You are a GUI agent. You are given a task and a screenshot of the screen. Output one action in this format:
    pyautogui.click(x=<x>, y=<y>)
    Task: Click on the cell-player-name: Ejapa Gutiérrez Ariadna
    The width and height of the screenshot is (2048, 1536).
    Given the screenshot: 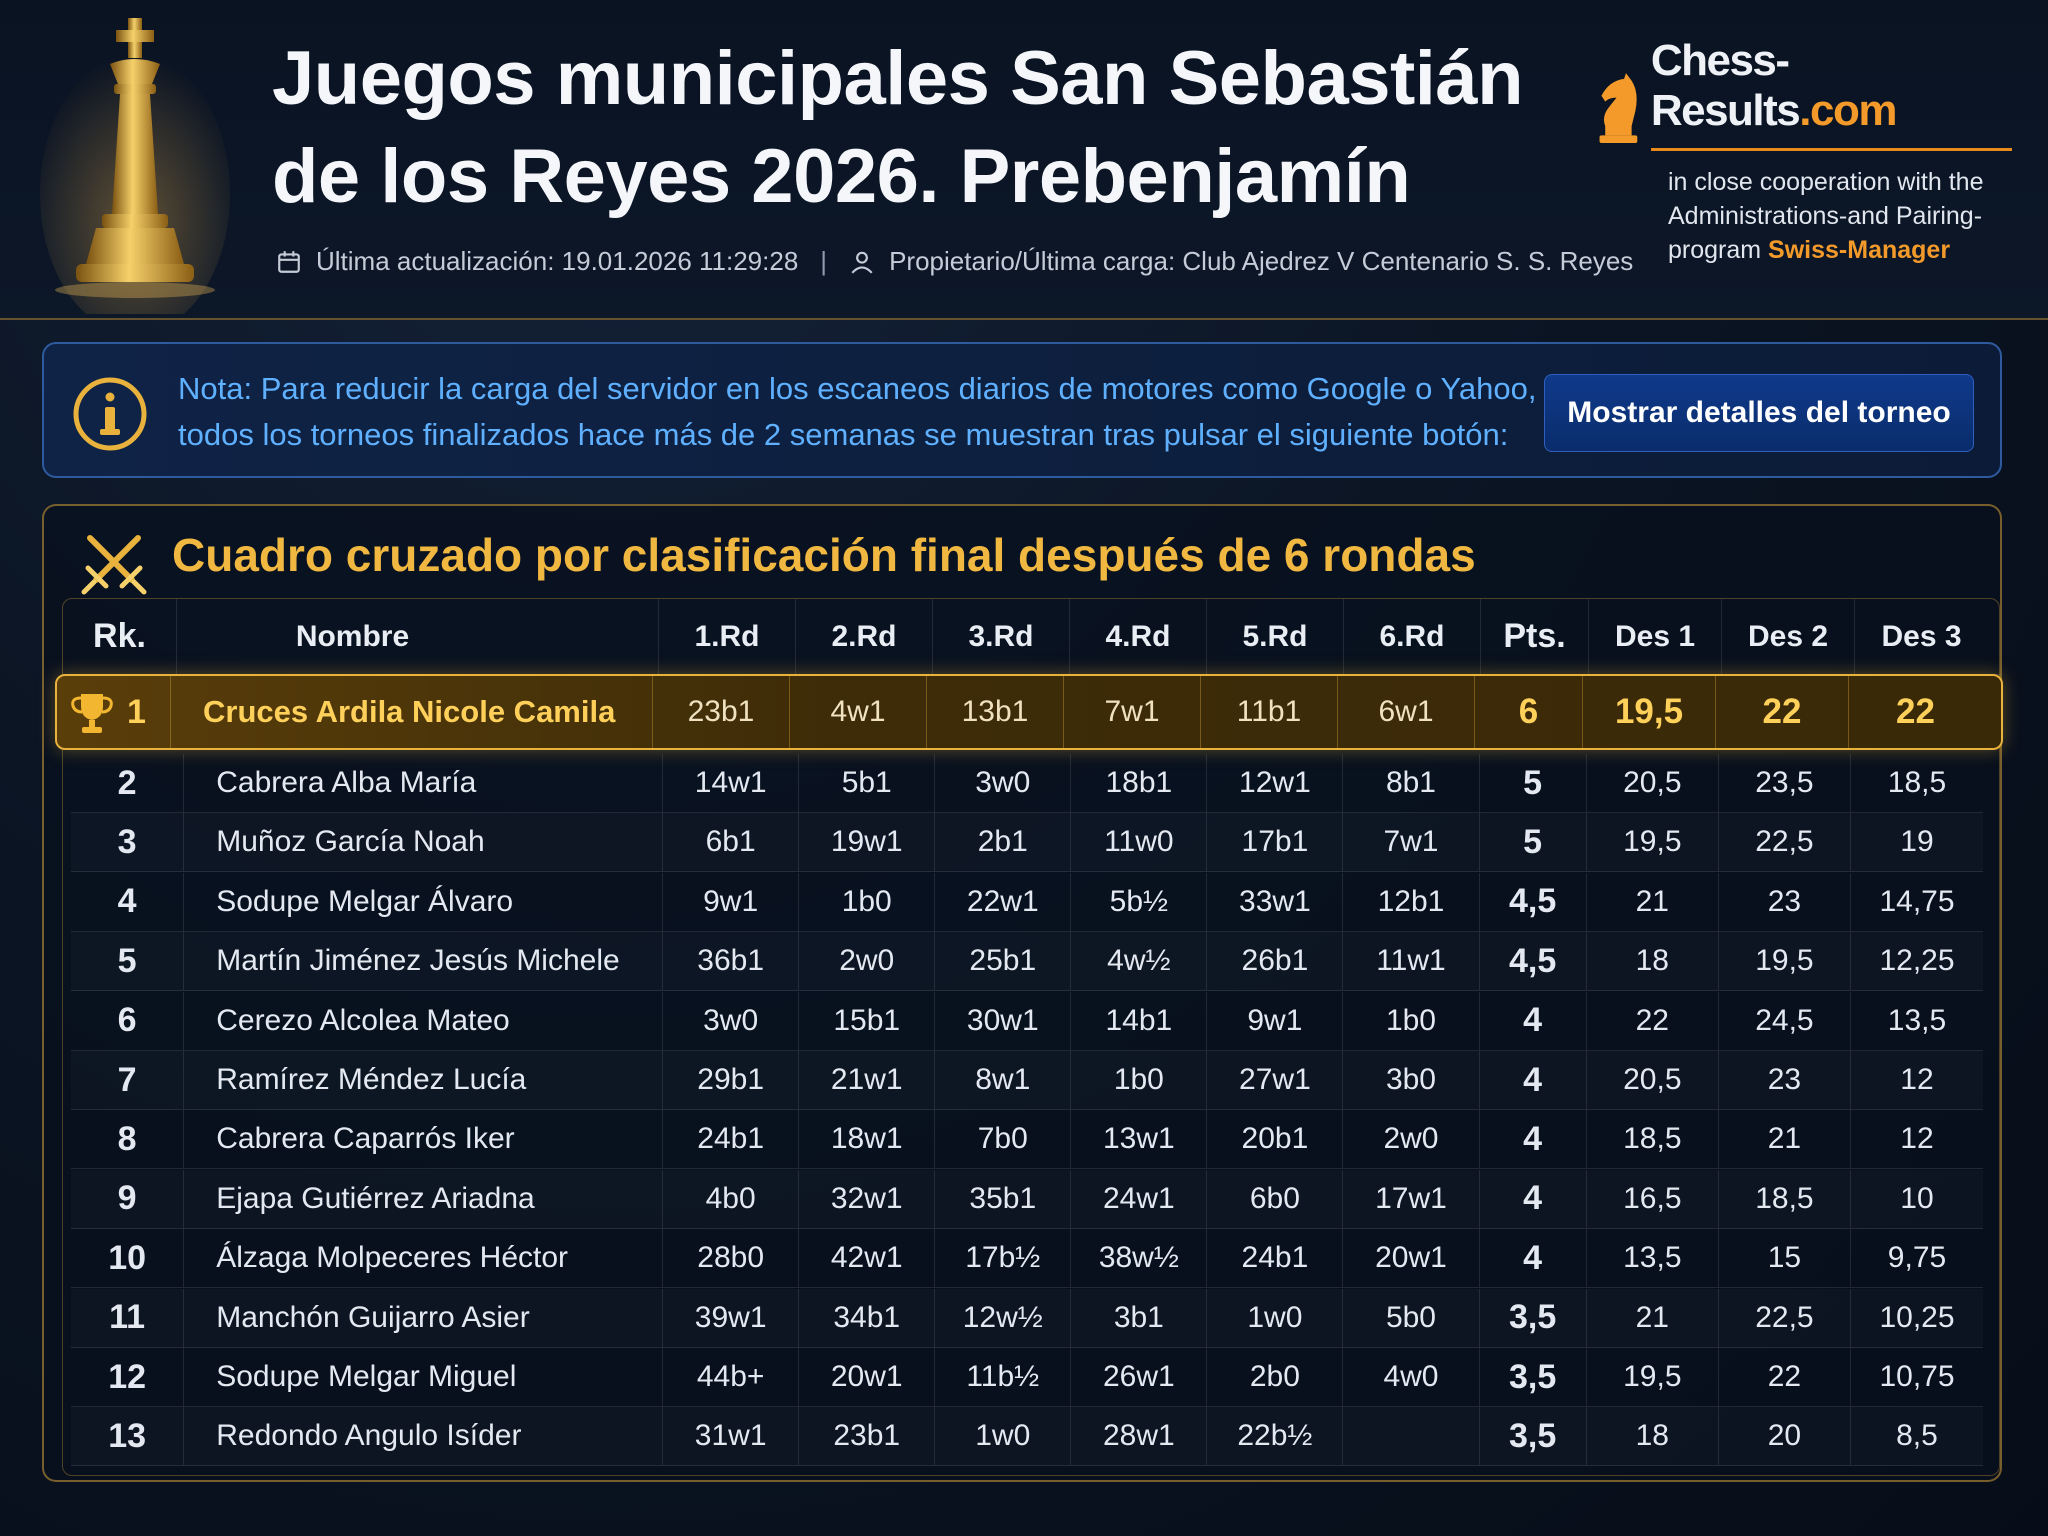 What is the action you would take?
    pyautogui.click(x=424, y=1198)
    